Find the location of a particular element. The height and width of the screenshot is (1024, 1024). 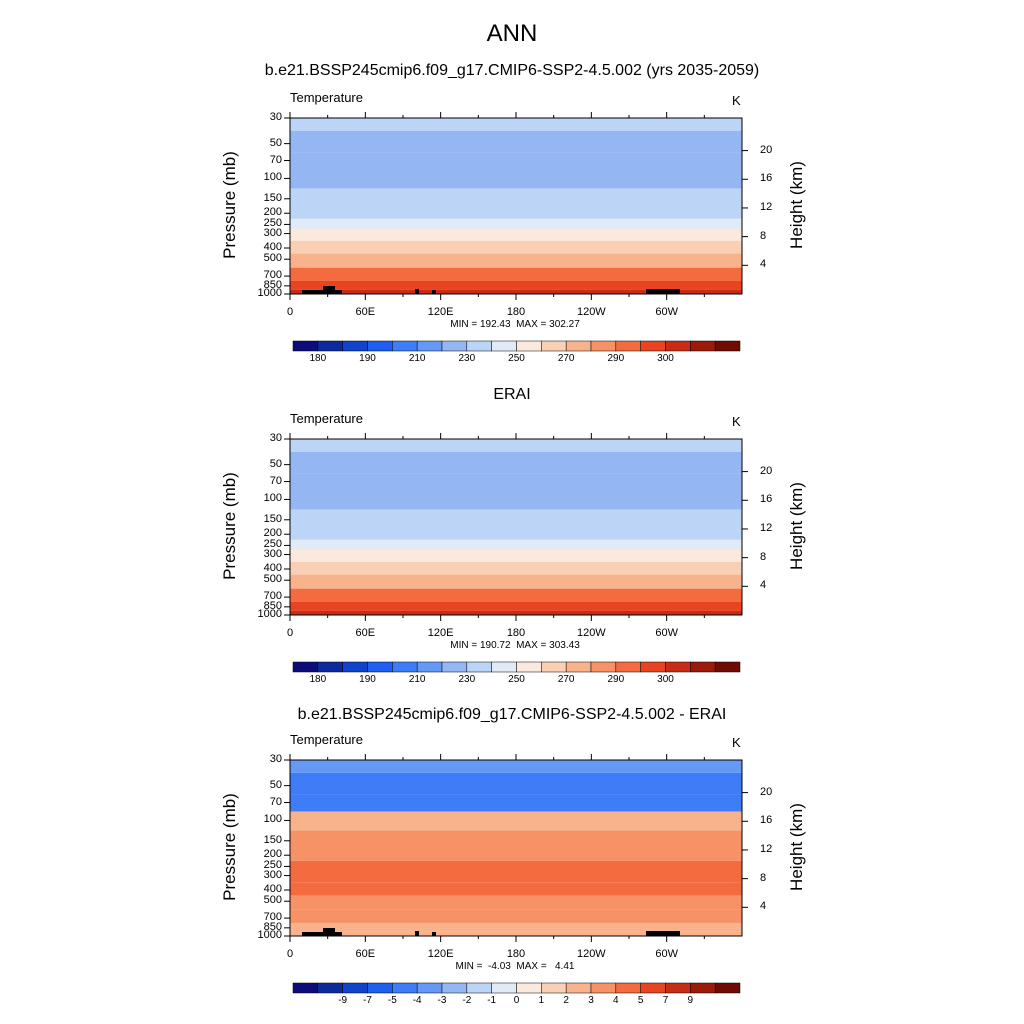

colorbar-tick-1-3: 230 is located at coordinates (467, 358).